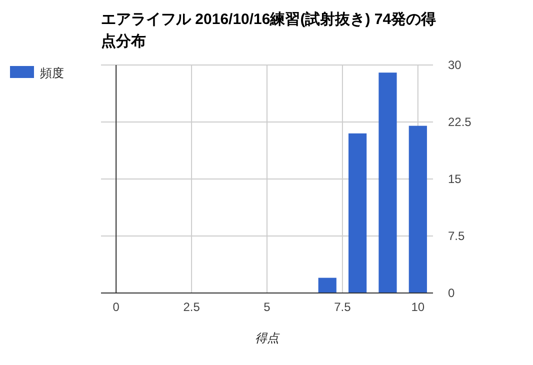  What do you see at coordinates (455, 179) in the screenshot?
I see `y-tick-label: 15` at bounding box center [455, 179].